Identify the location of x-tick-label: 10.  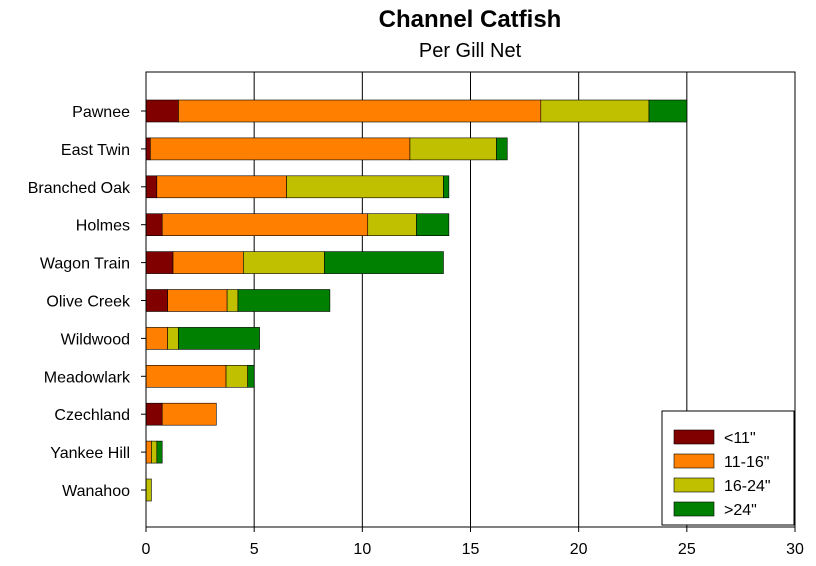
(362, 549).